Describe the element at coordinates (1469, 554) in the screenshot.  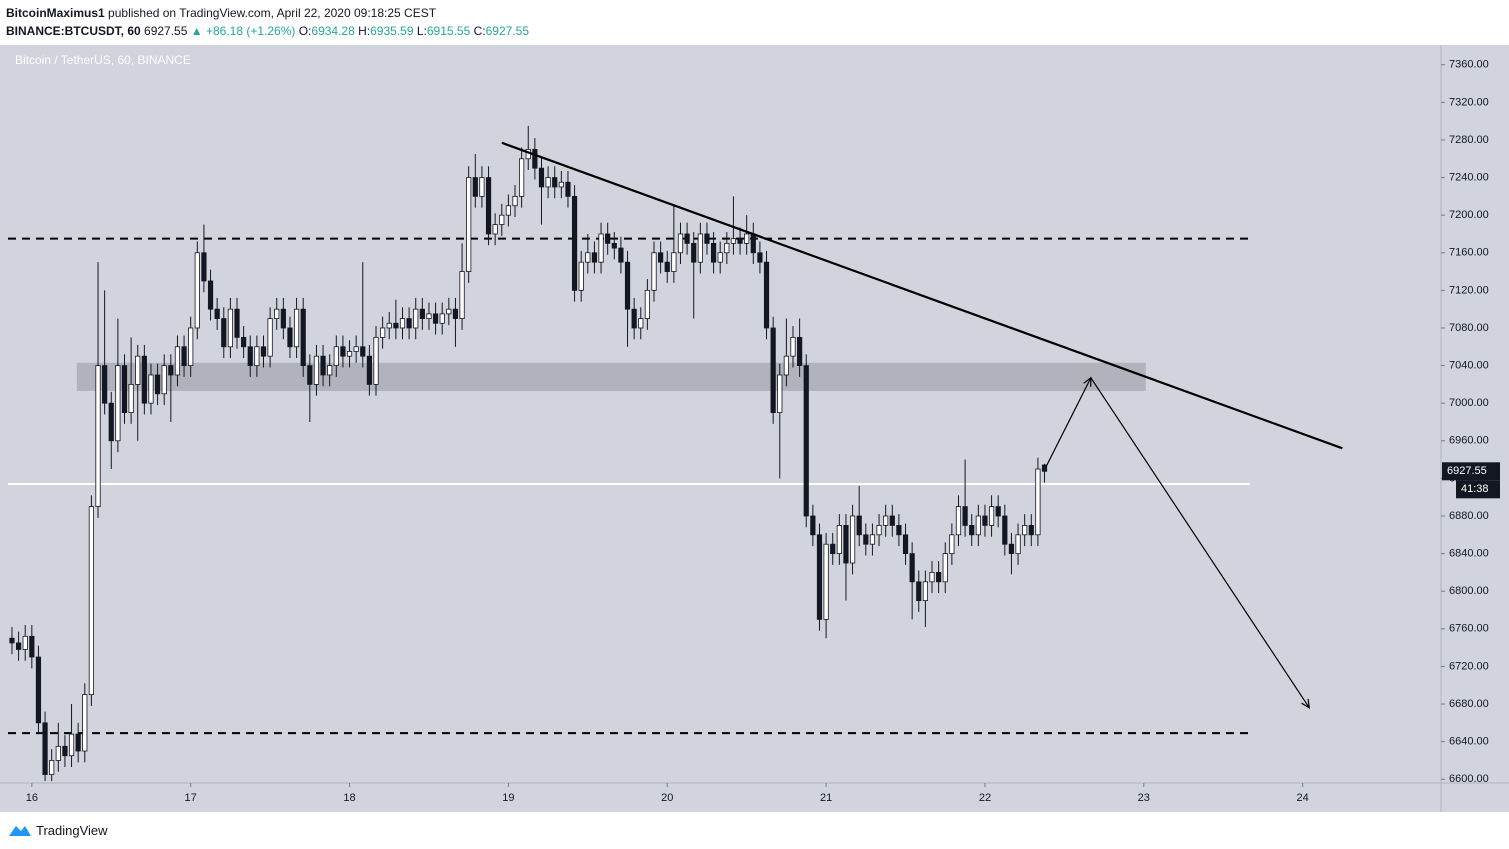
I see `y-tick-label: 6840.00` at that location.